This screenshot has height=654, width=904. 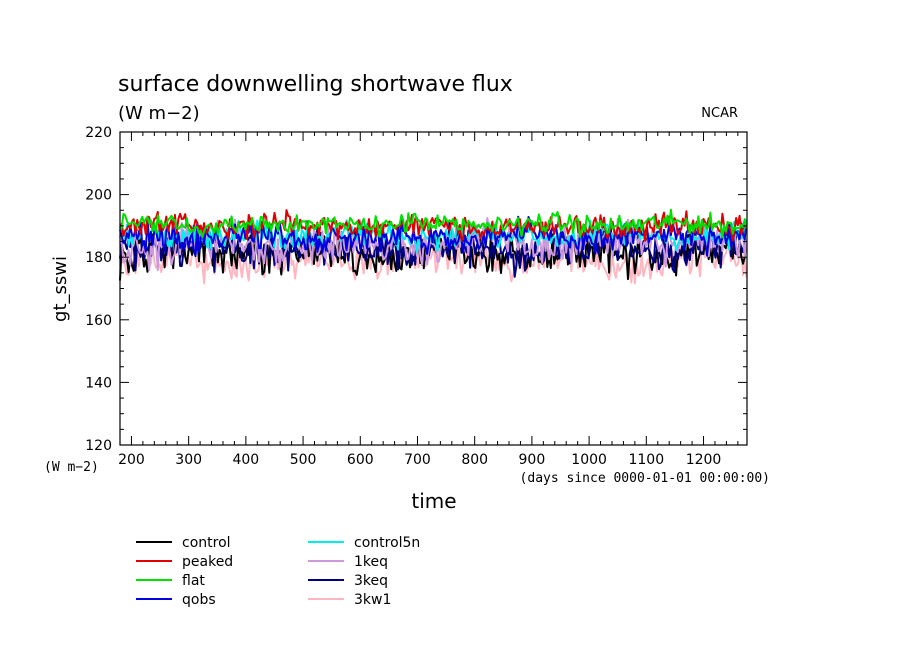 I want to click on legend-label-control: control, so click(x=206, y=543).